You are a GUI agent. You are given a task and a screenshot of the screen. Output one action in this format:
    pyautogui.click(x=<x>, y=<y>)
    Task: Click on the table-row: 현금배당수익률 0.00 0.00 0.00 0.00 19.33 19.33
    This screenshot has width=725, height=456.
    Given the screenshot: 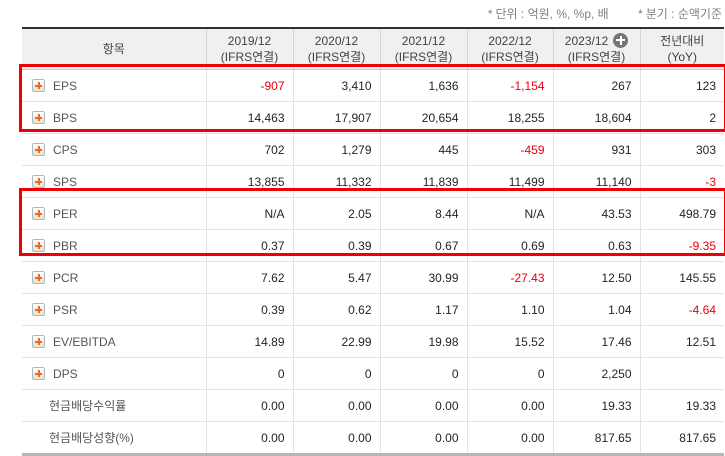 What is the action you would take?
    pyautogui.click(x=373, y=405)
    